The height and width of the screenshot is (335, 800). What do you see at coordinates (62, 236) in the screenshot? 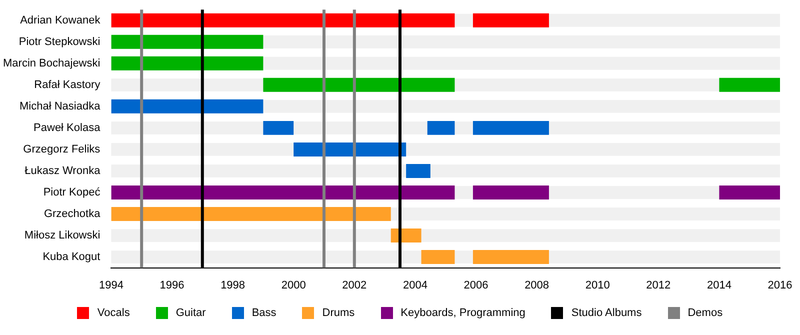
I see `y-tick-label: Miłosz Likowski` at bounding box center [62, 236].